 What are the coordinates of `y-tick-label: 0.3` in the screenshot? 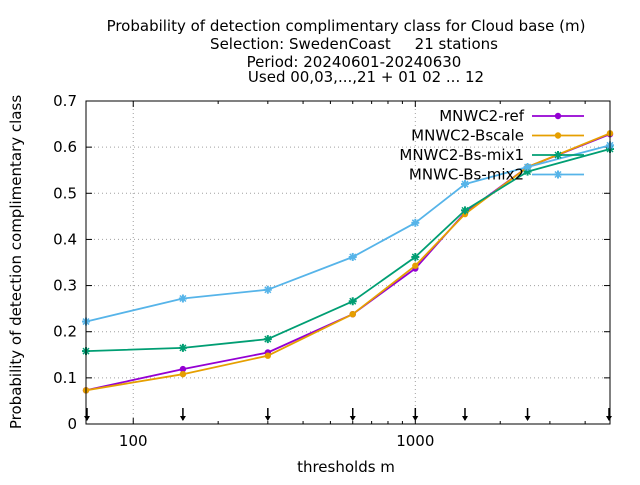 It's located at (65, 286).